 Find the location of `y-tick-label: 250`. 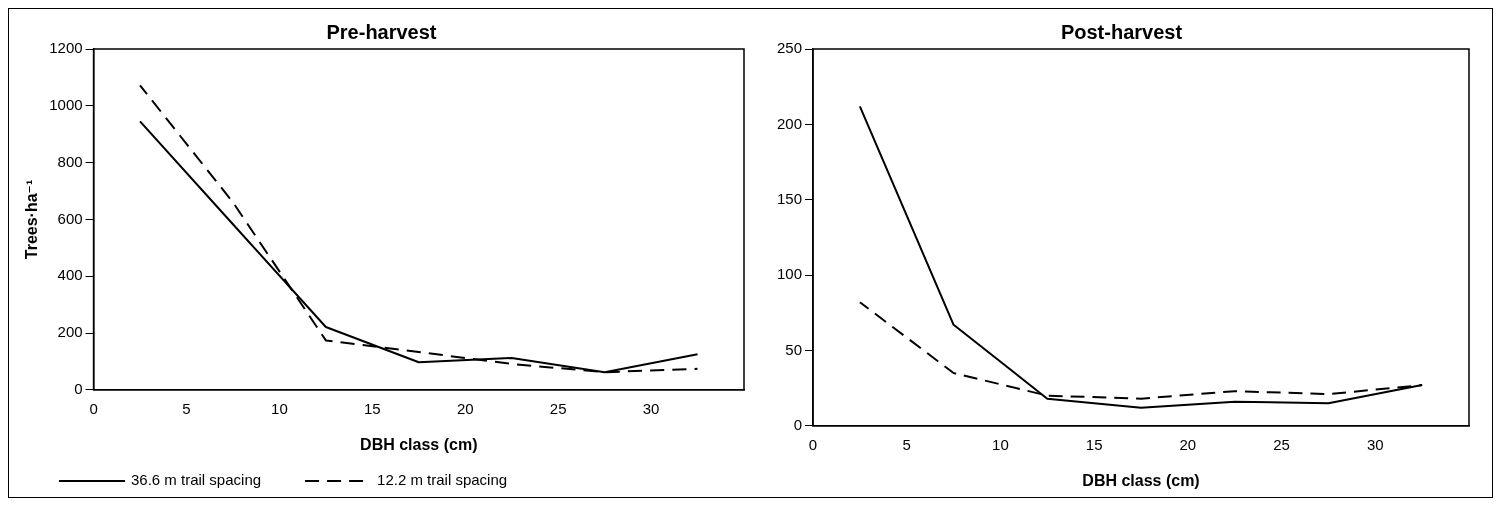

y-tick-label: 250 is located at coordinates (790, 48).